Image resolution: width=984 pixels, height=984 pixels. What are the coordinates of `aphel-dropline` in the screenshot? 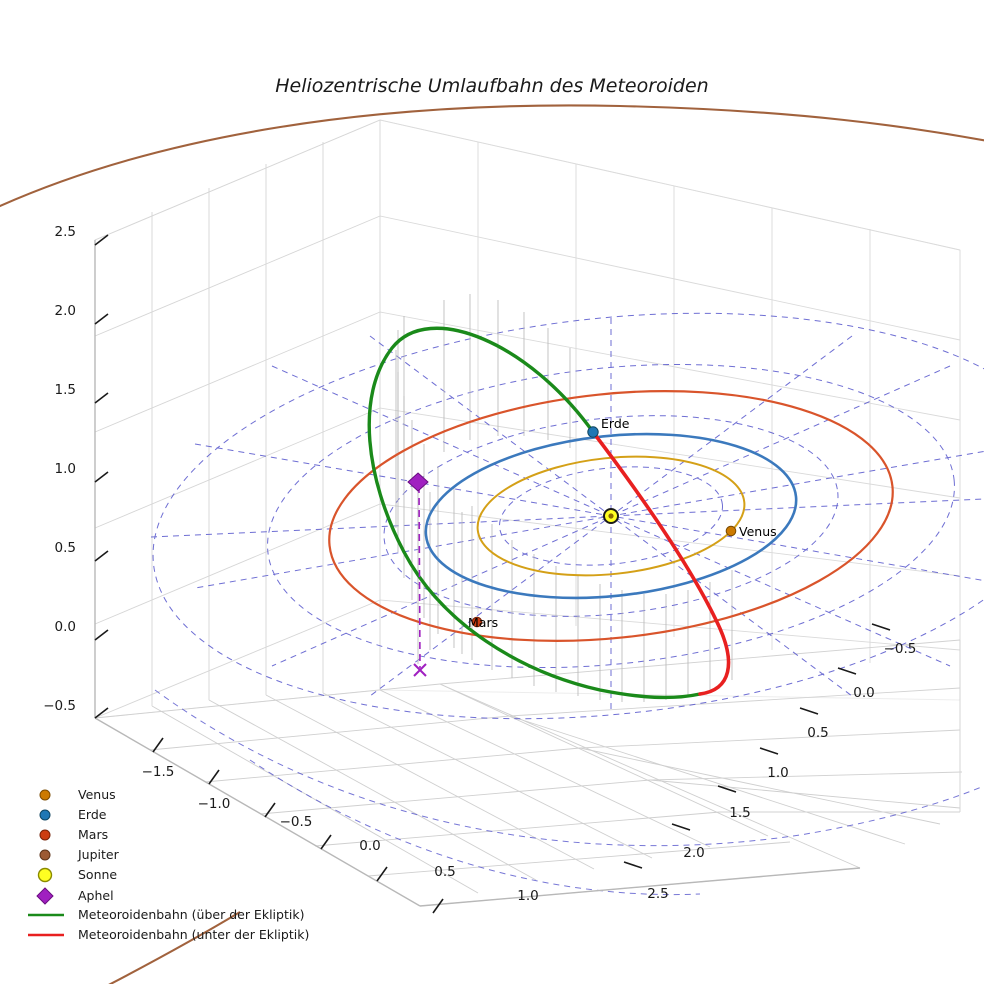 It's located at (419, 577).